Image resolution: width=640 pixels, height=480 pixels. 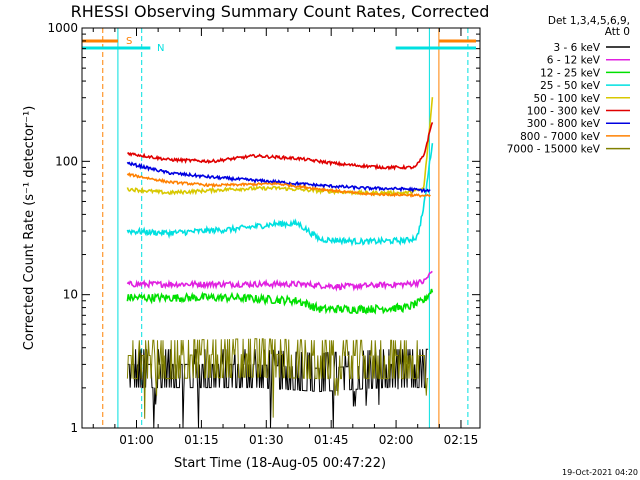 I want to click on legend-label: 25 - 50 keV, so click(x=570, y=86).